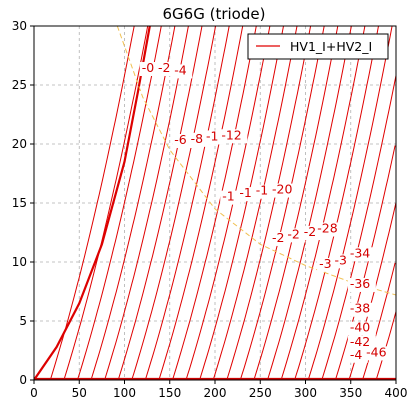 This screenshot has width=417, height=403. I want to click on curve-label: -20, so click(282, 189).